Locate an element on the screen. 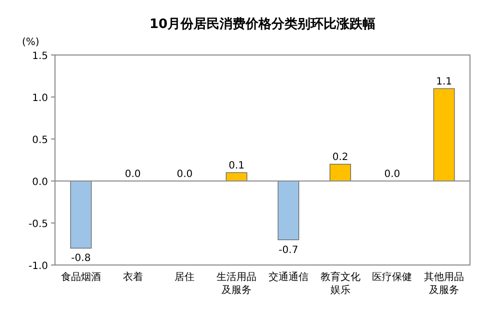 This screenshot has height=320, width=480. data-label: 0.1 is located at coordinates (236, 166).